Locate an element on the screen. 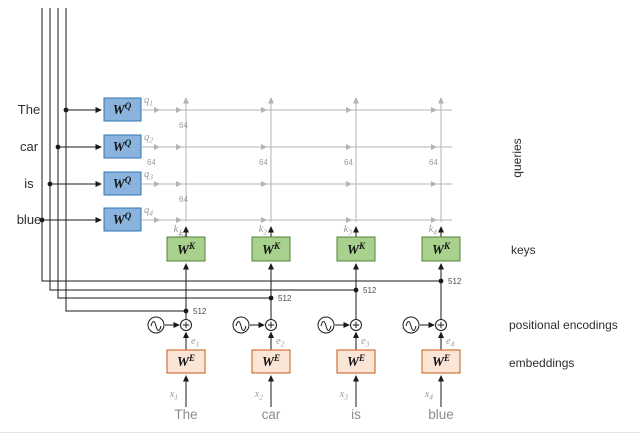  q1-label: q1 is located at coordinates (148, 101).